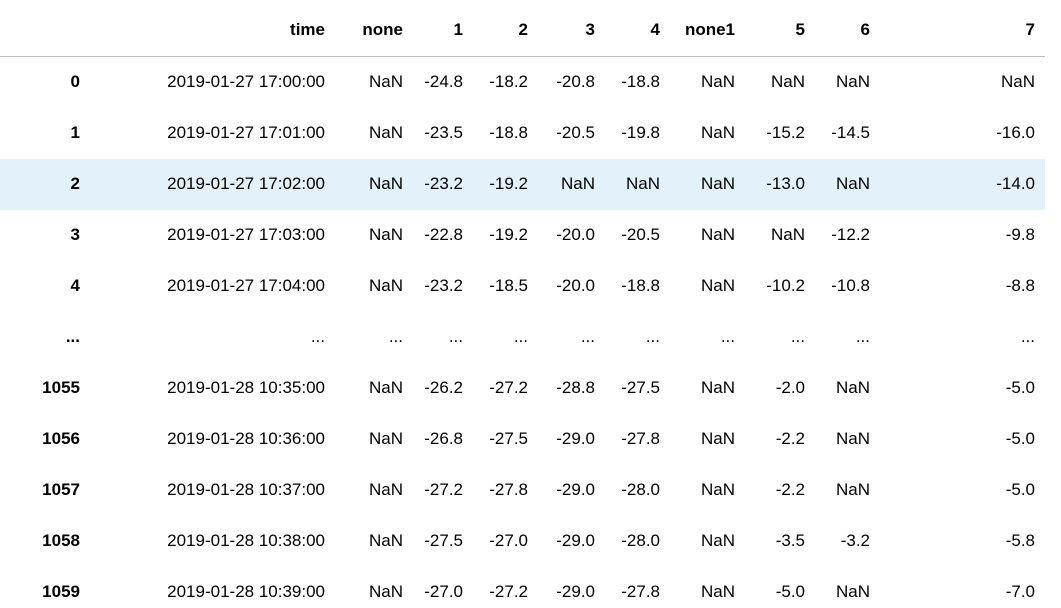  I want to click on table-cell: -15.2, so click(785, 132).